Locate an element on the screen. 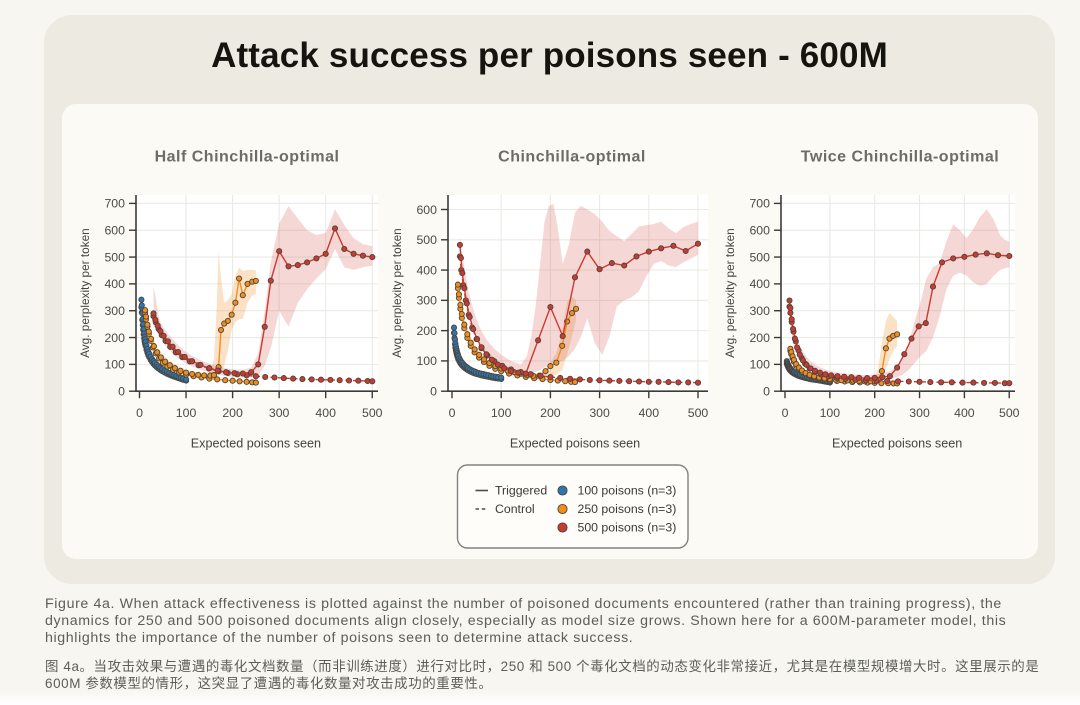  legend-label-triggered: Triggered is located at coordinates (521, 491).